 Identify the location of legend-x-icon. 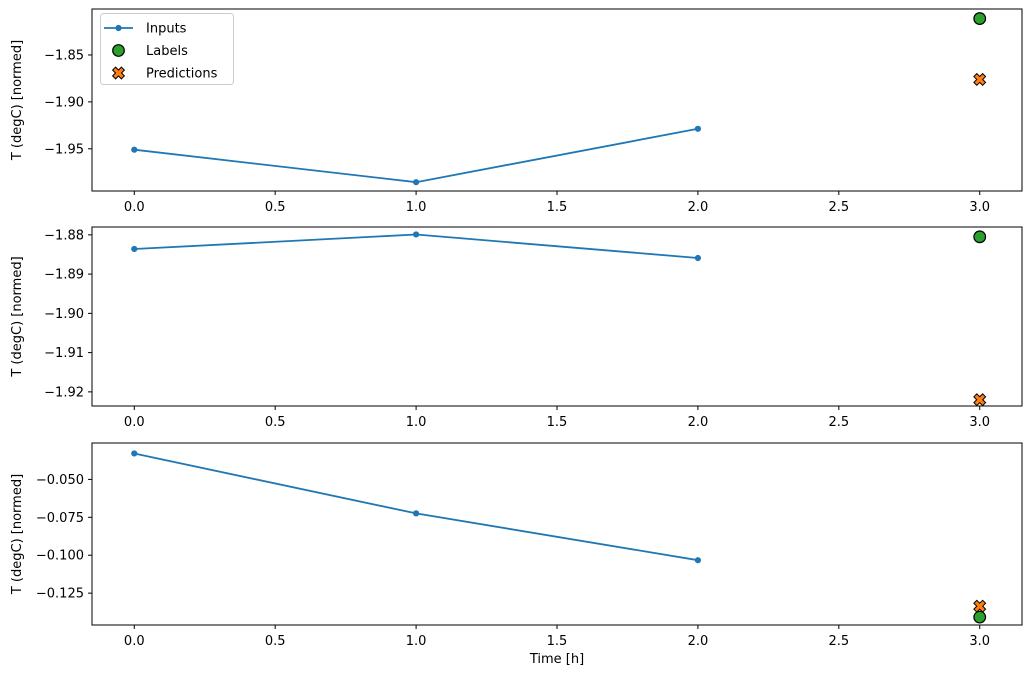
(118, 73).